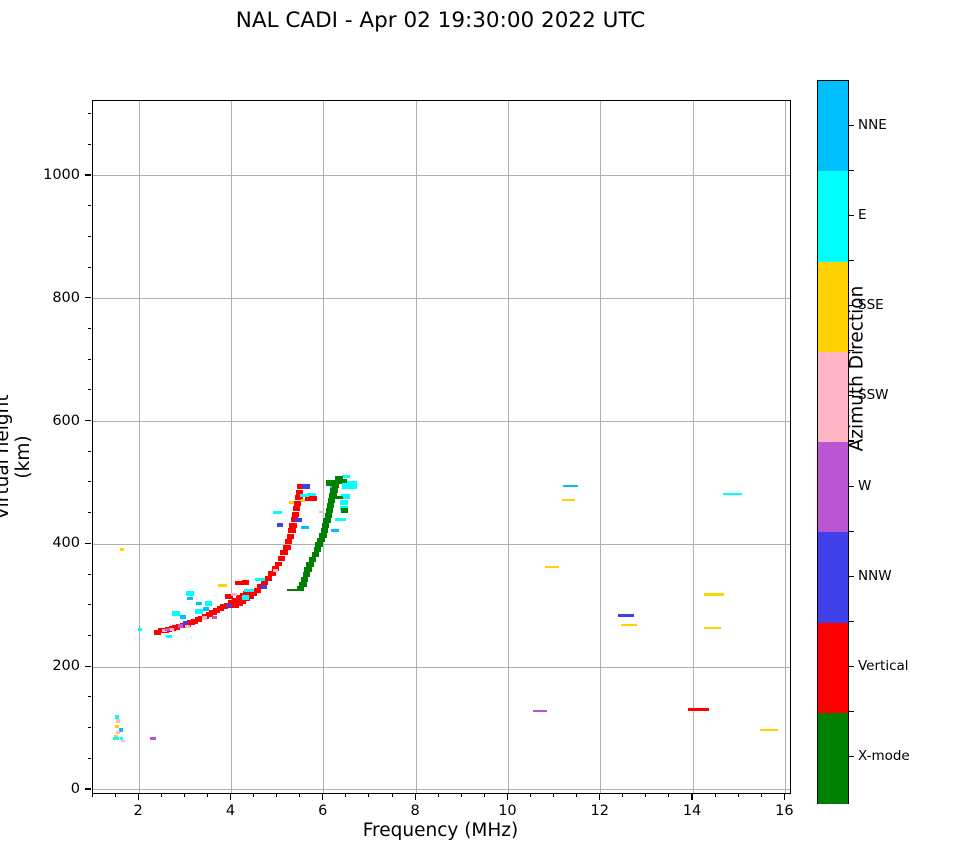 The height and width of the screenshot is (857, 958). Describe the element at coordinates (883, 666) in the screenshot. I see `colorbar-category-label: Vertical` at that location.